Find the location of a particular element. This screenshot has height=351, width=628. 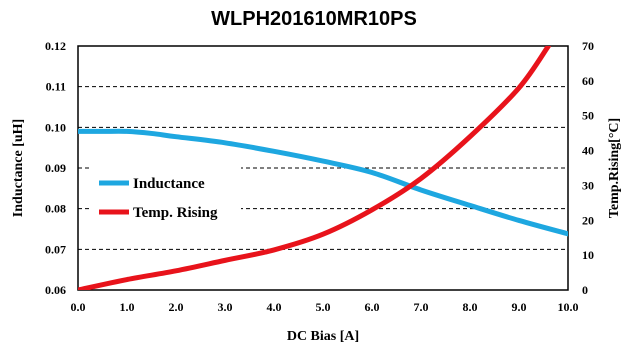

y-right-tick-label: 40 is located at coordinates (588, 151).